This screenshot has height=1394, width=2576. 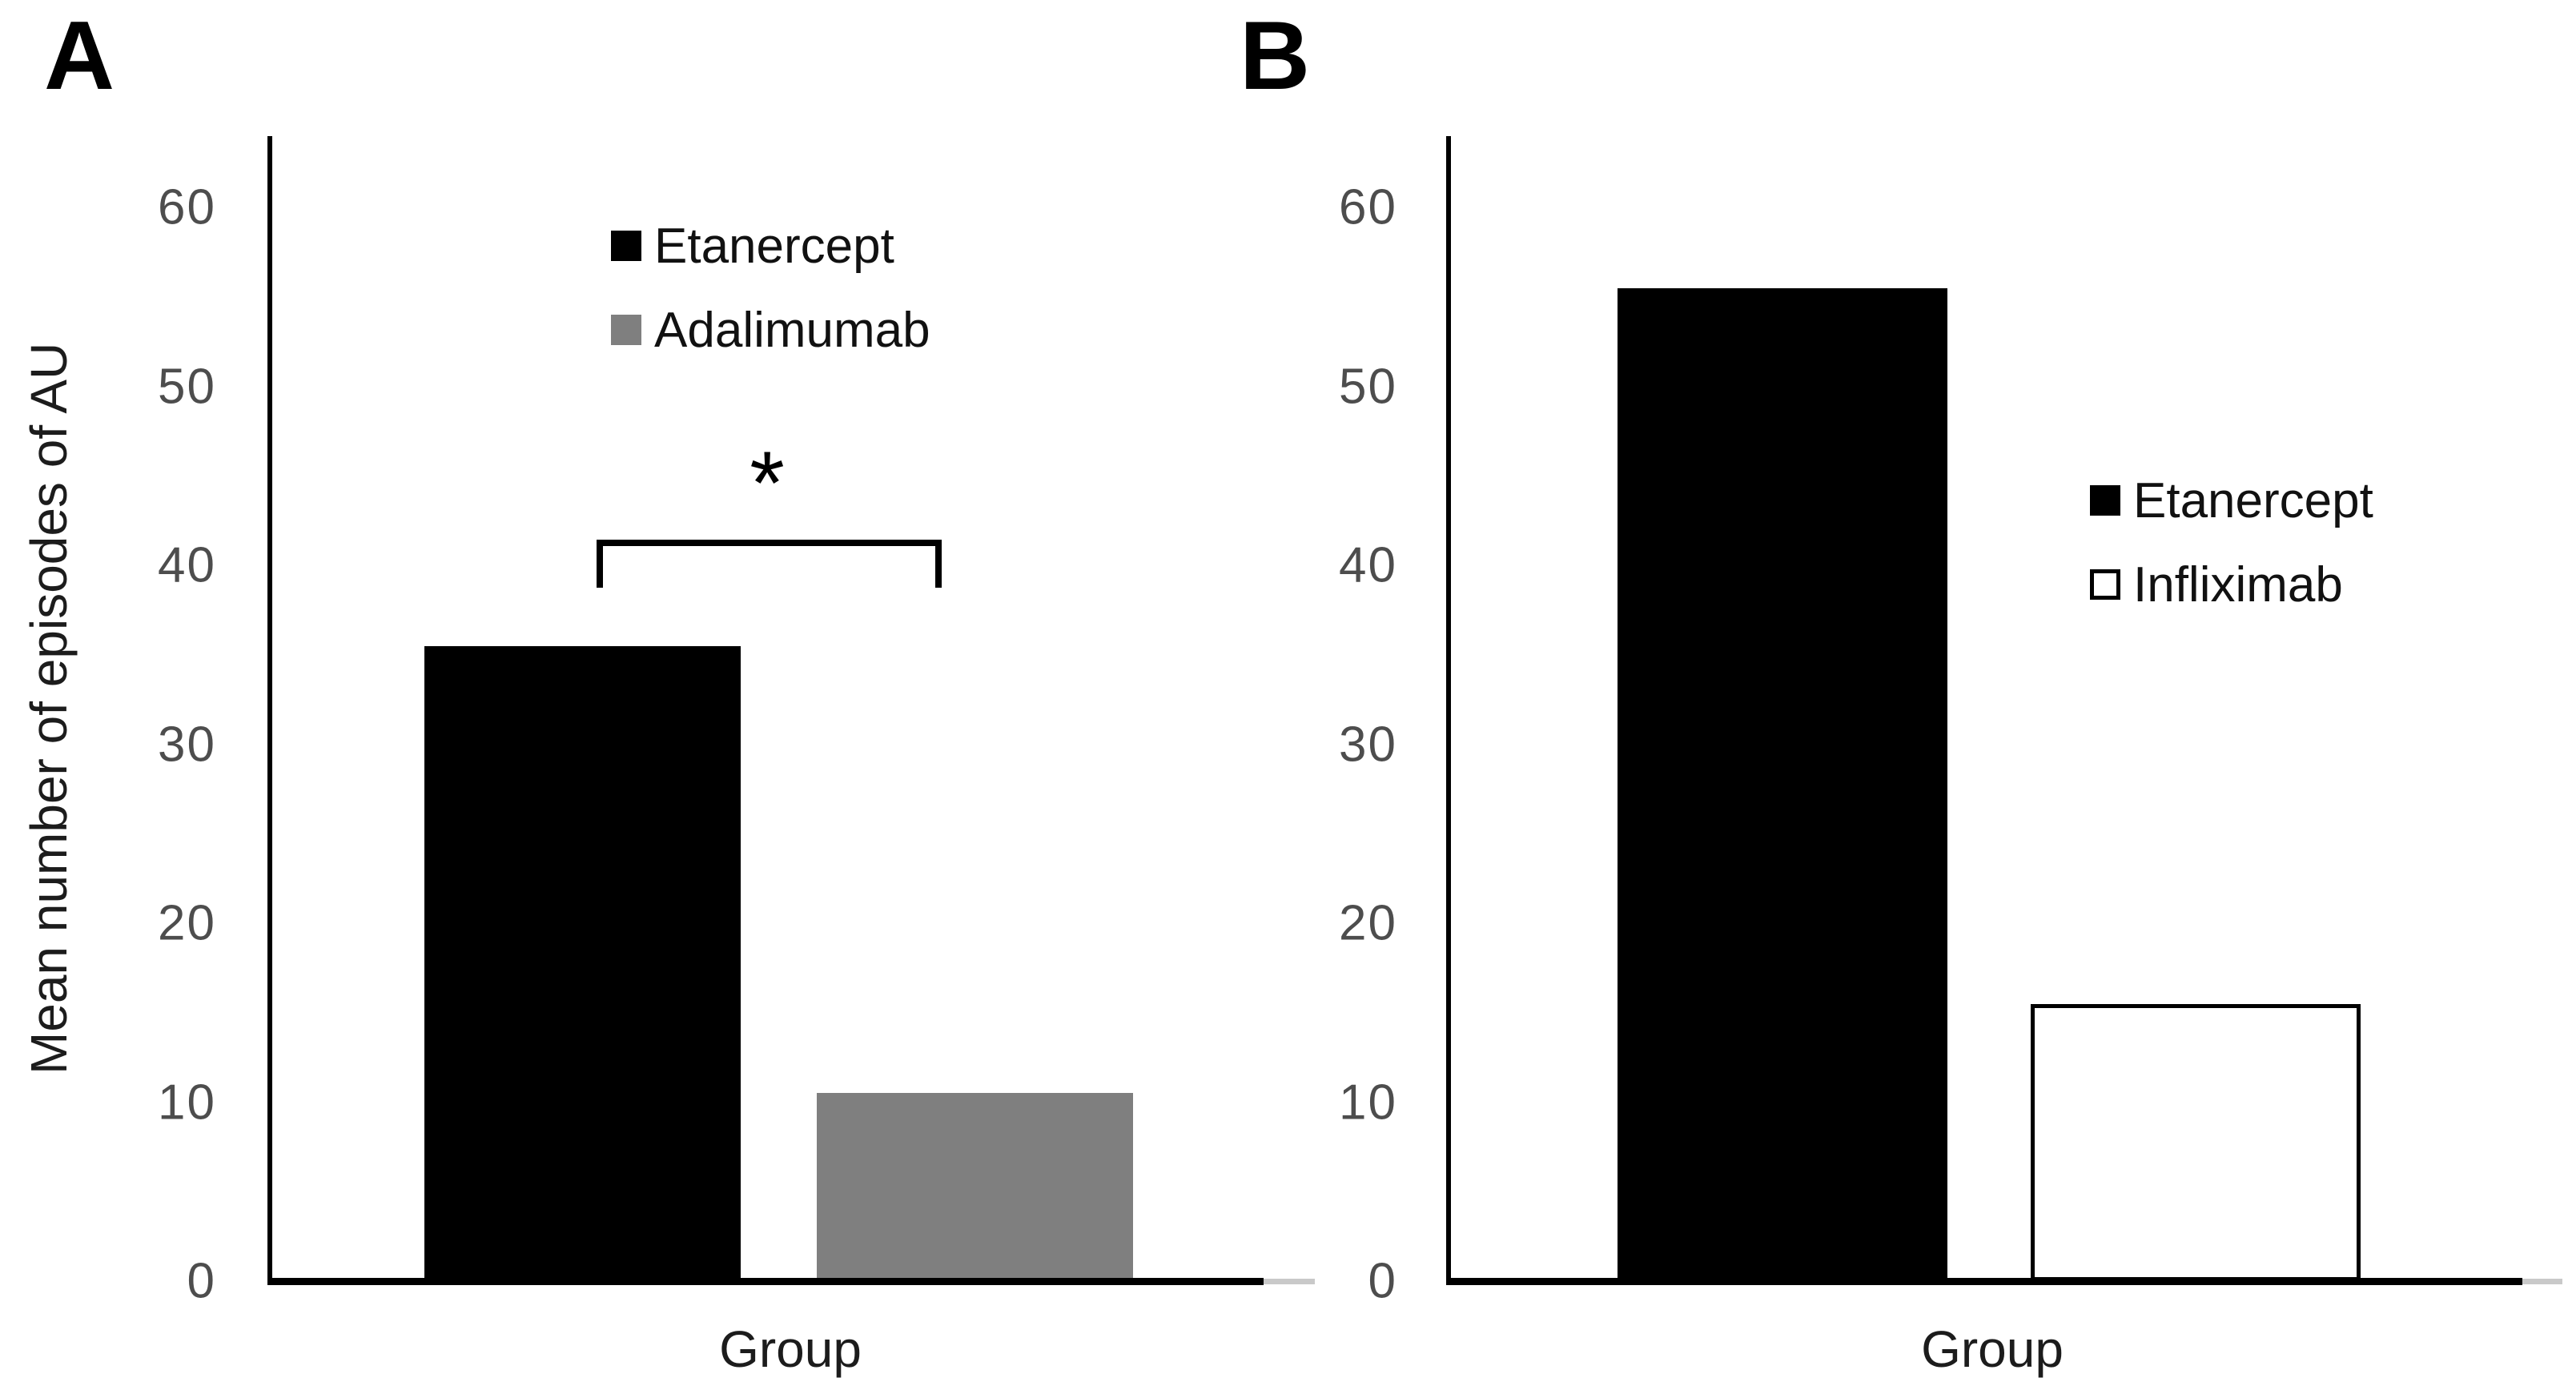 What do you see at coordinates (2238, 584) in the screenshot?
I see `legend-label-infliximab: Infliximab` at bounding box center [2238, 584].